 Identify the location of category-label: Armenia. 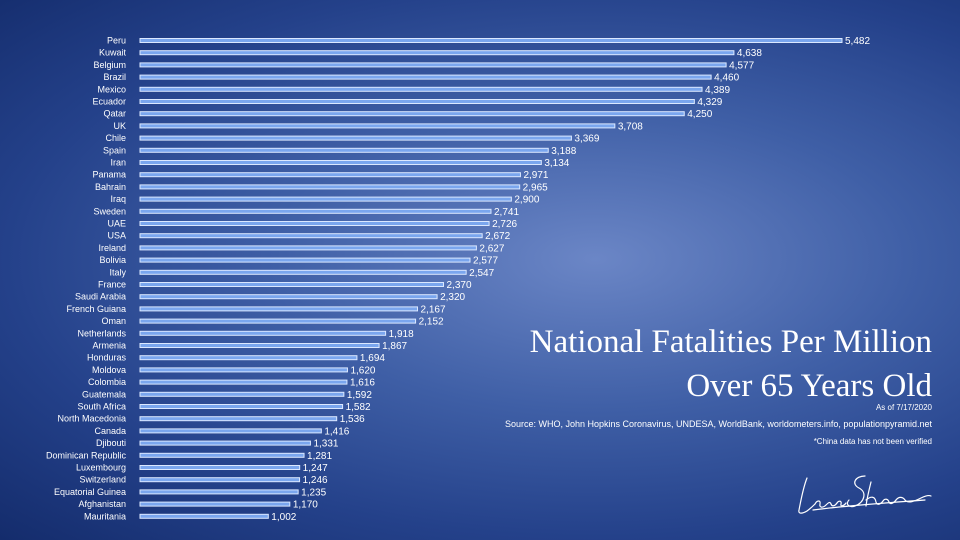
(109, 346).